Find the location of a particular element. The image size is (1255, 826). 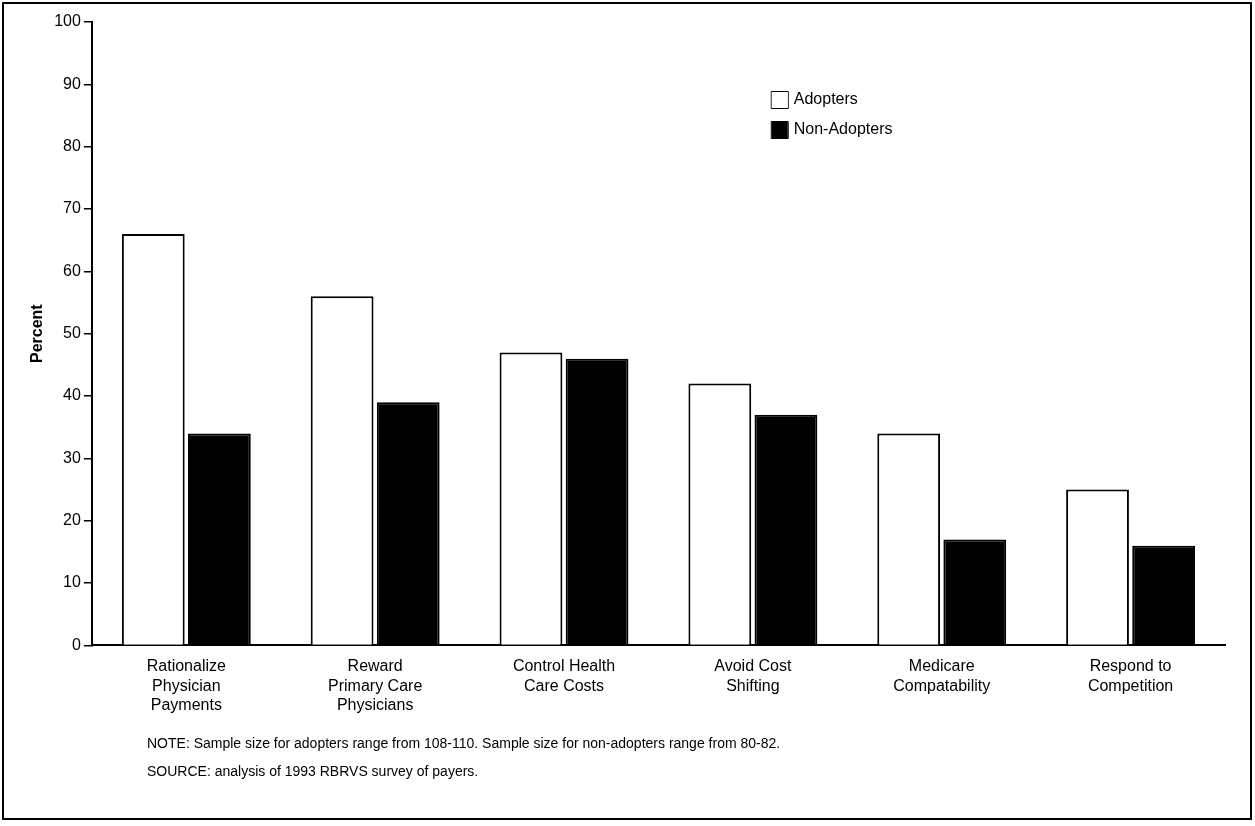

y-tick-label: 20 is located at coordinates (72, 520).